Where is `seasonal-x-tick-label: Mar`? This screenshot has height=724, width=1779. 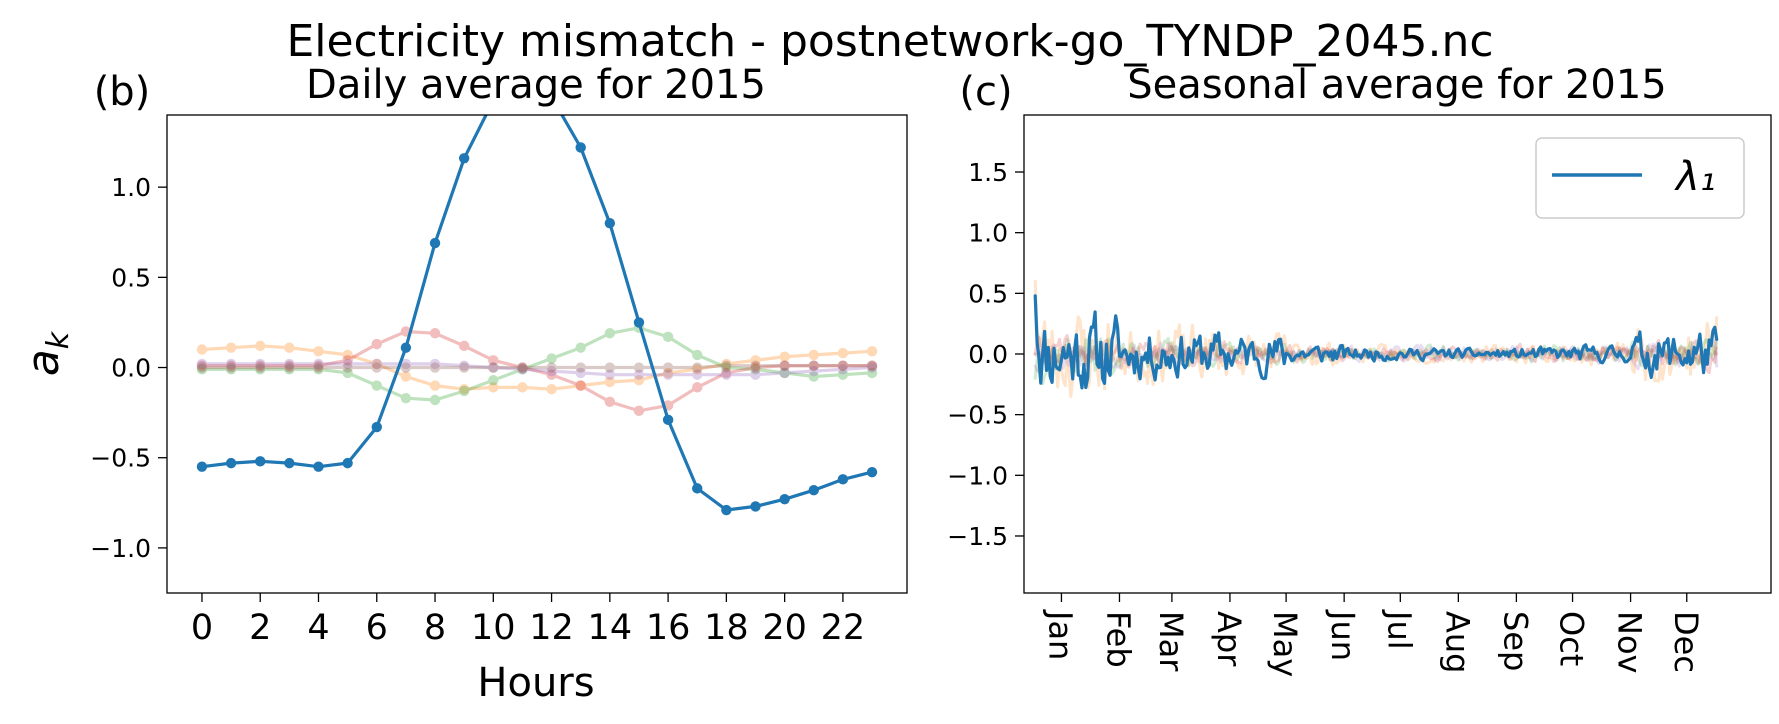 seasonal-x-tick-label: Mar is located at coordinates (1171, 641).